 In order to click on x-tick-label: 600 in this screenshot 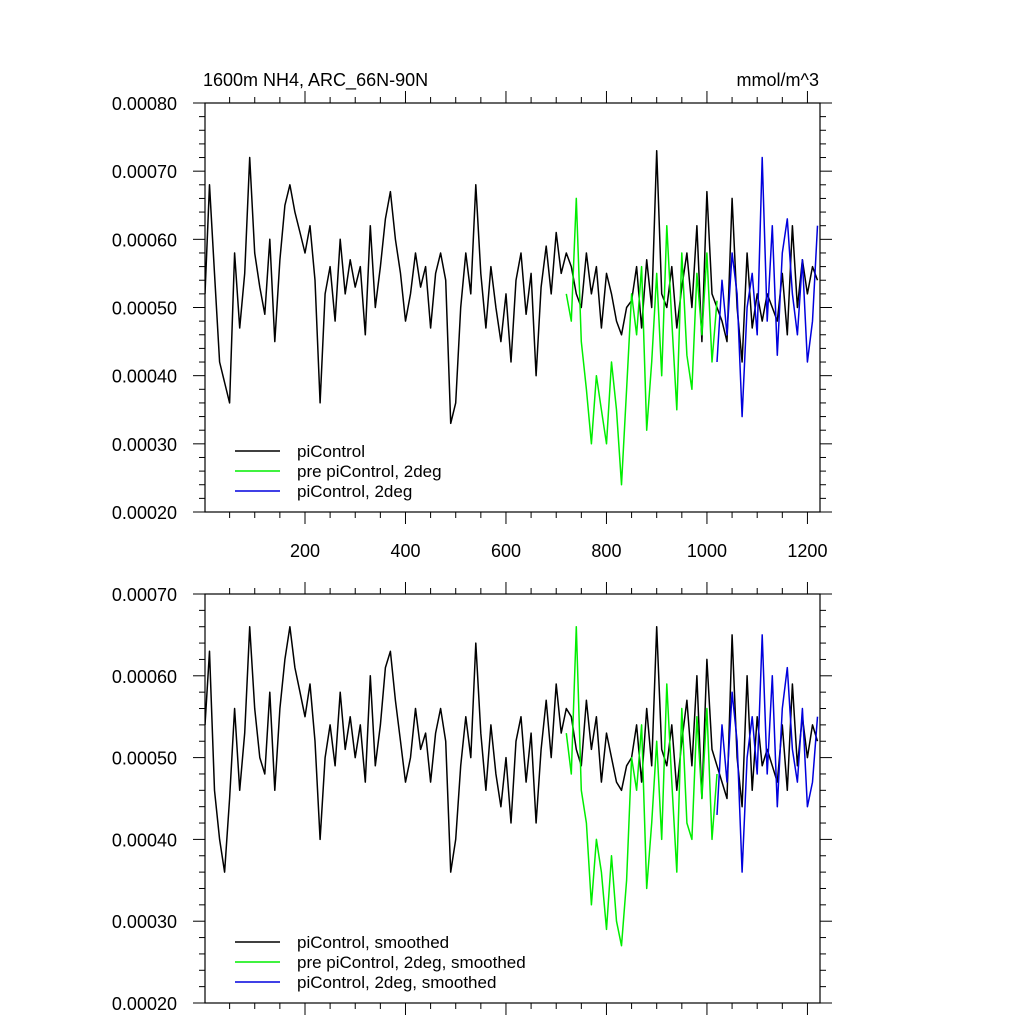, I will do `click(506, 551)`.